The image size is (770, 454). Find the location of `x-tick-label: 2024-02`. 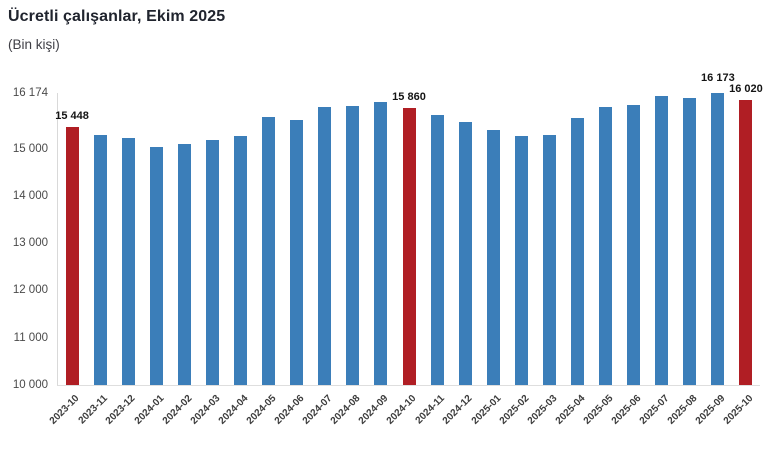

x-tick-label: 2024-02 is located at coordinates (177, 410).